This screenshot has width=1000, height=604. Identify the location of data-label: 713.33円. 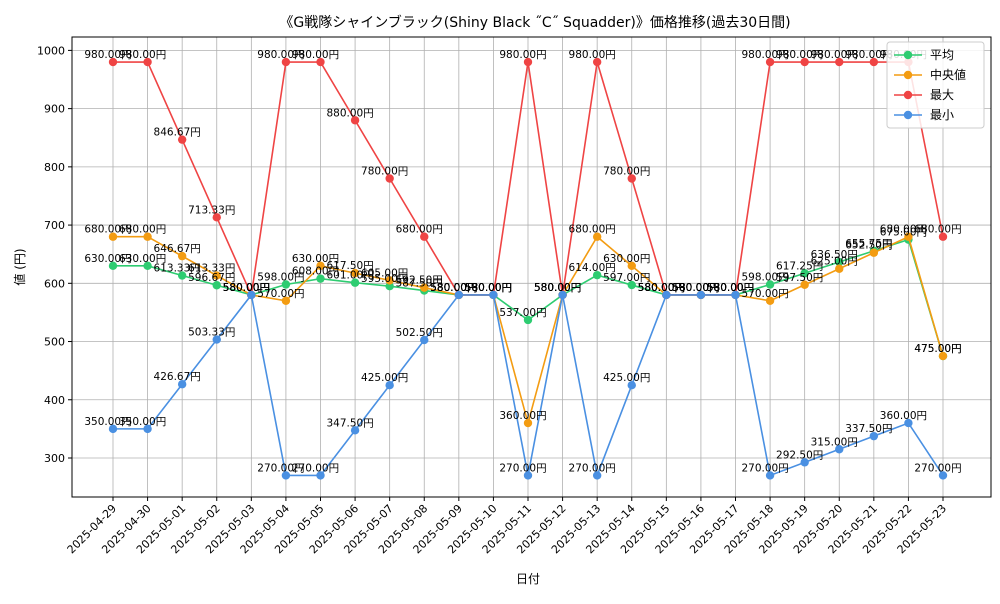
(211, 210).